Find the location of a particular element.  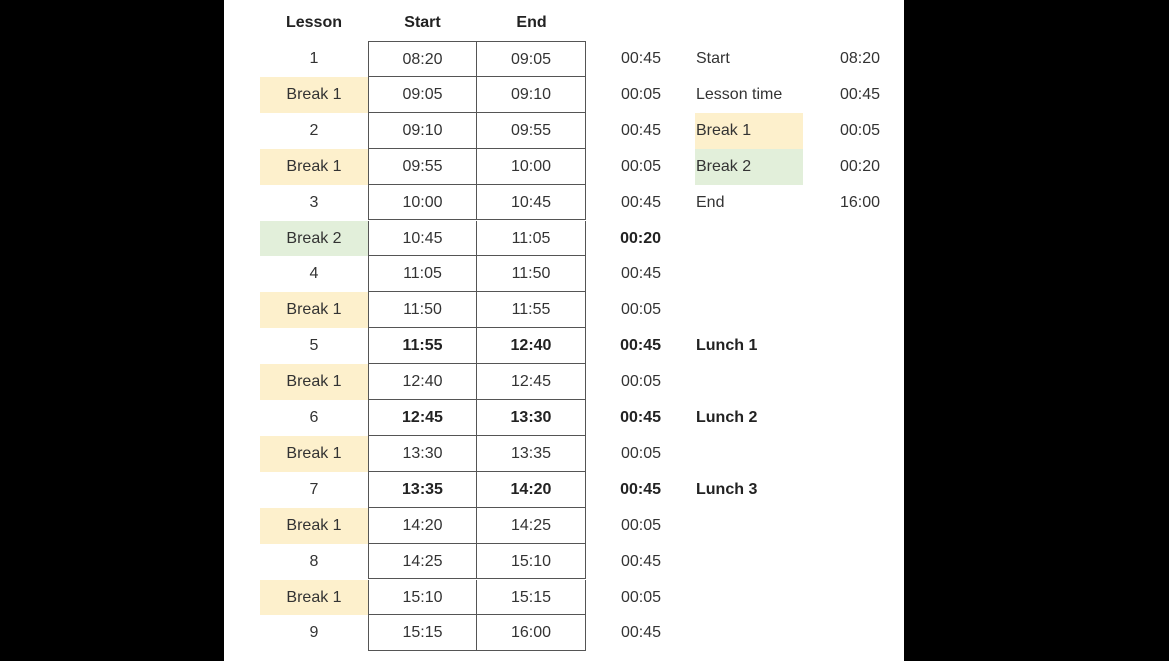

setting-label: Lesson time is located at coordinates (739, 94).